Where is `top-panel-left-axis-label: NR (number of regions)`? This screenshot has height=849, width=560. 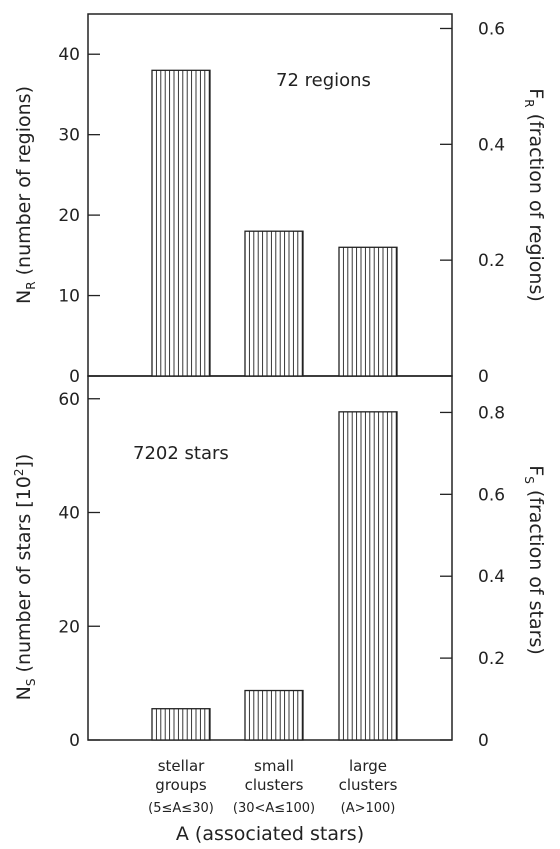 top-panel-left-axis-label: NR (number of regions) is located at coordinates (25, 195).